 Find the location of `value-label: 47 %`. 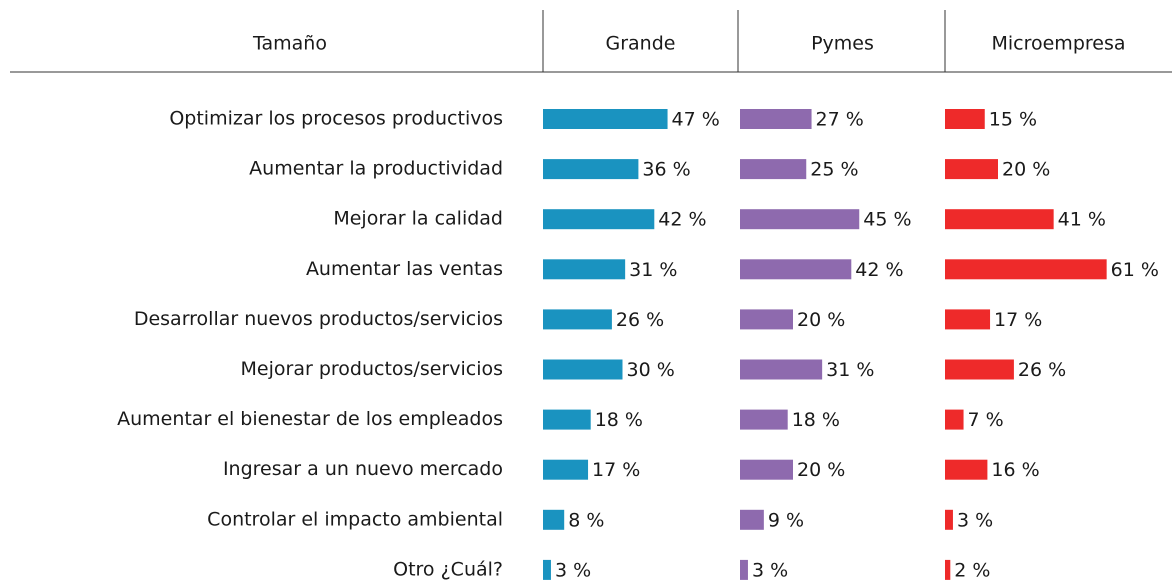

value-label: 47 % is located at coordinates (696, 120).